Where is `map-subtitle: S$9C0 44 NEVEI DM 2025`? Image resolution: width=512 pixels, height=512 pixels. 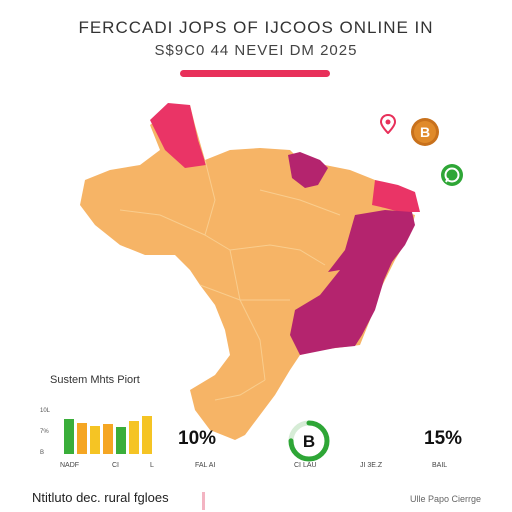
map-subtitle: S$9C0 44 NEVEI DM 2025 is located at coordinates (256, 50).